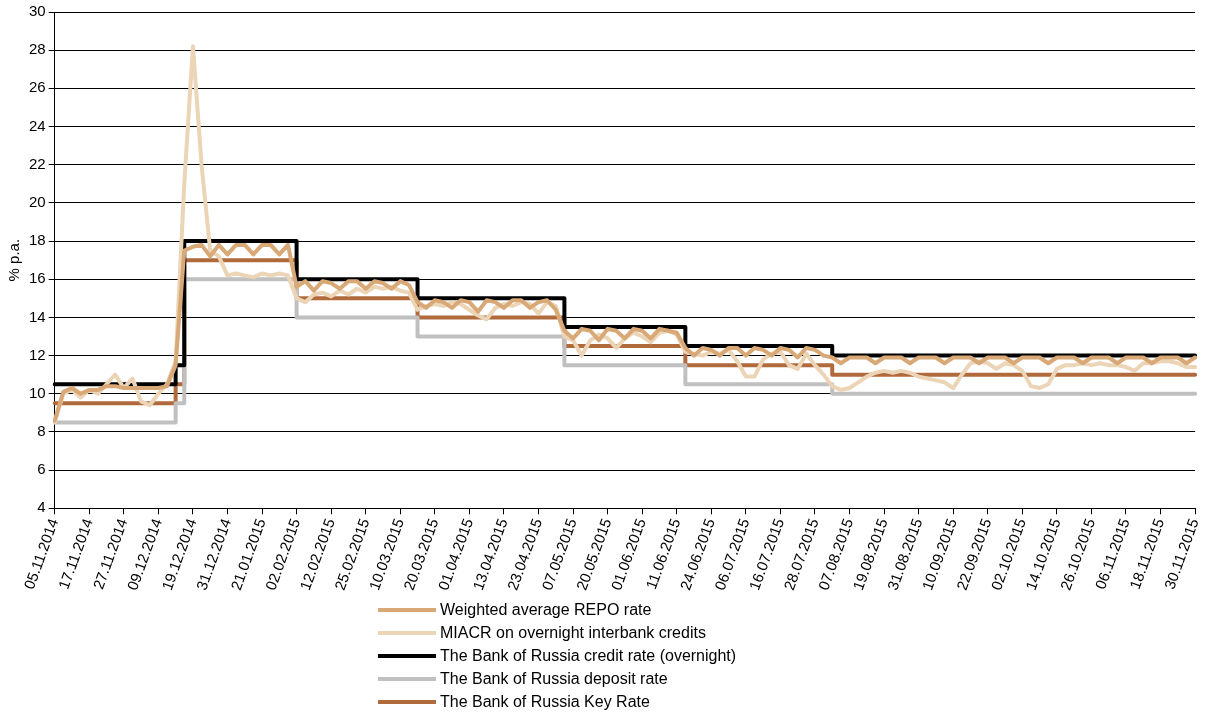 Image resolution: width=1214 pixels, height=726 pixels. What do you see at coordinates (37, 125) in the screenshot?
I see `y-tick-label: 24` at bounding box center [37, 125].